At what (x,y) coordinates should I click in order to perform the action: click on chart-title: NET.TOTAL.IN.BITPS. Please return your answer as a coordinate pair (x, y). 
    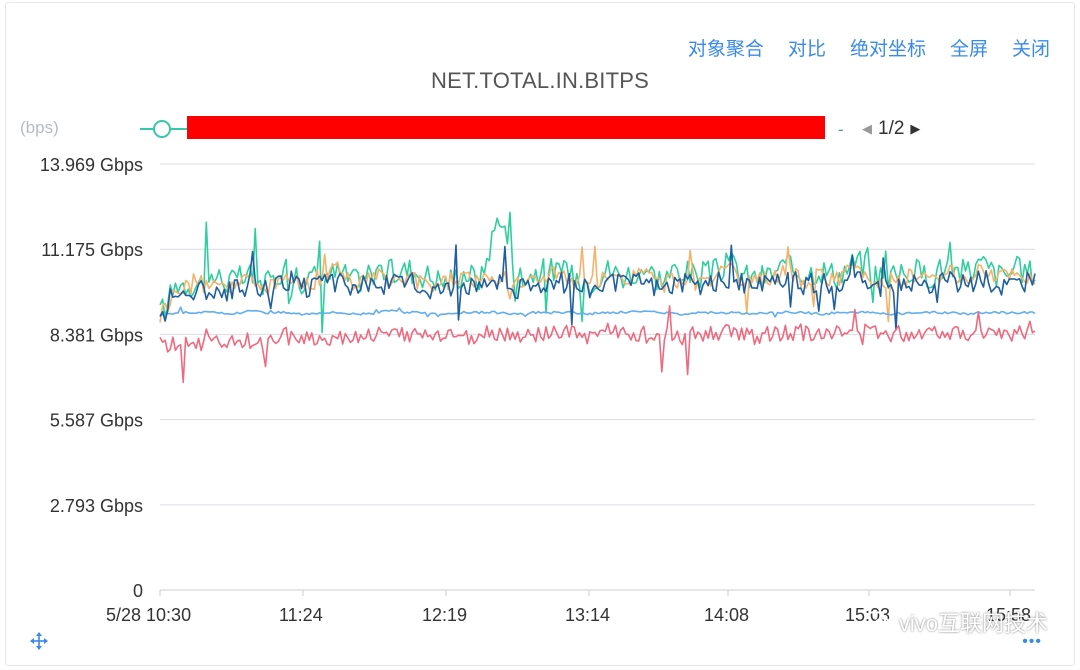
    Looking at the image, I should click on (540, 80).